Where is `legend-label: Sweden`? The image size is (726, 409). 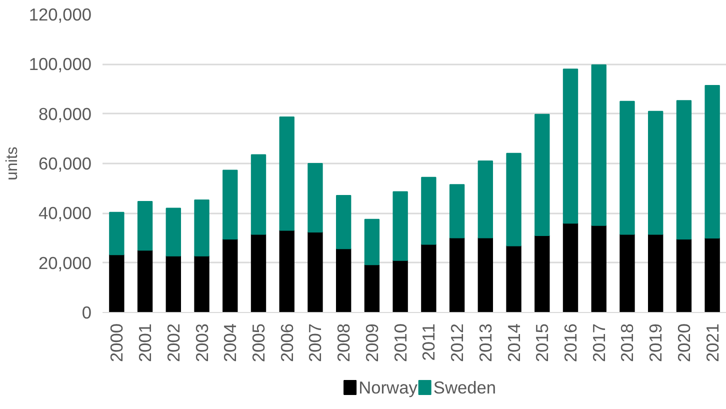 legend-label: Sweden is located at coordinates (464, 388).